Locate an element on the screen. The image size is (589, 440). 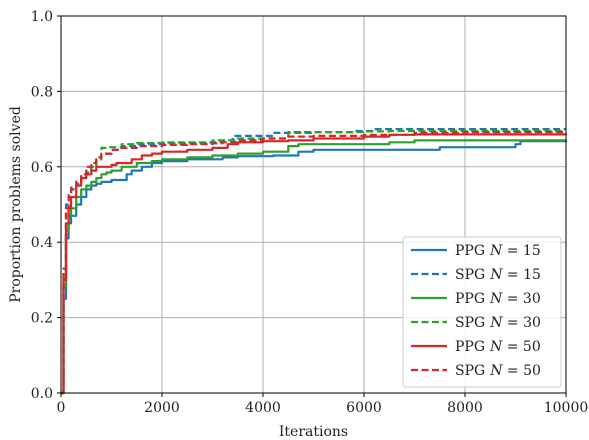
y-tick-label: 0.6 is located at coordinates (42, 168).